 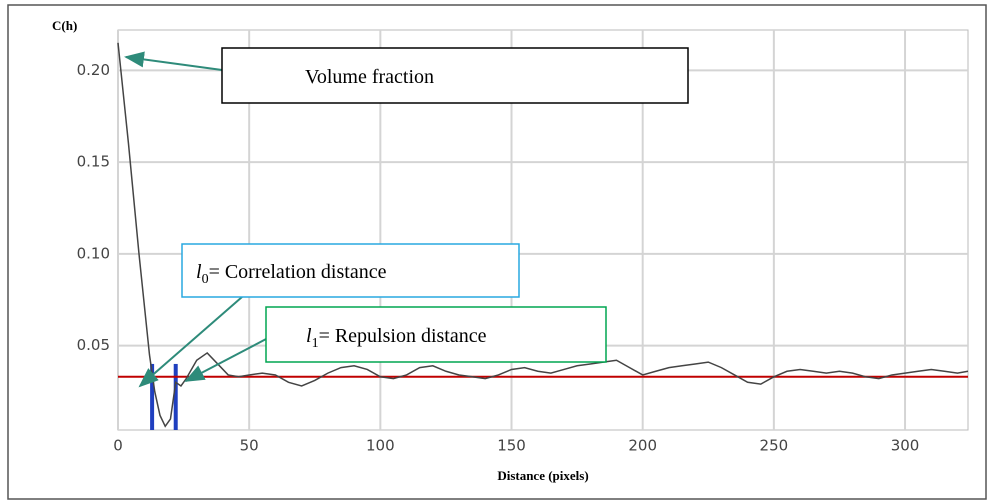 I want to click on text: = Correlation distance, so click(x=298, y=272).